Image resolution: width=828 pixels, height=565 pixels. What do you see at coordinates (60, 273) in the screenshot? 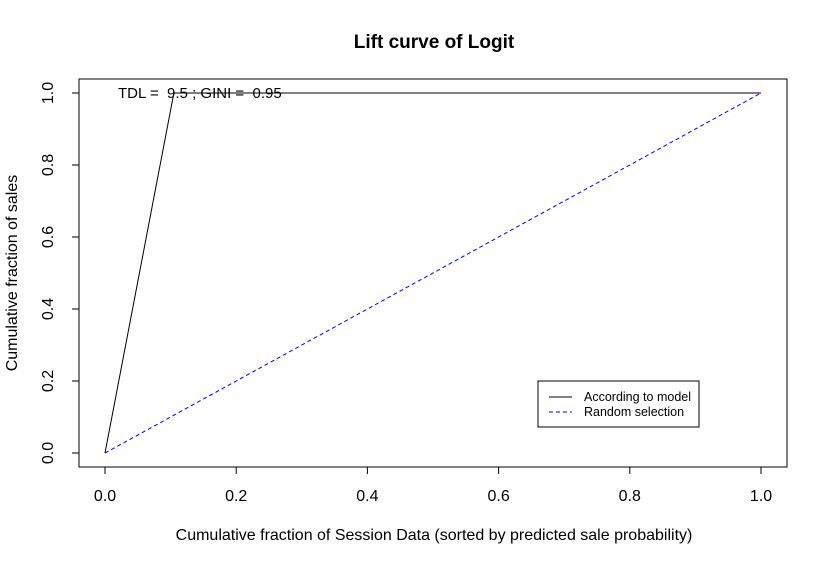
I see `y-axis: 0.0 0.2 0.4 0.6 0.8 1.0` at bounding box center [60, 273].